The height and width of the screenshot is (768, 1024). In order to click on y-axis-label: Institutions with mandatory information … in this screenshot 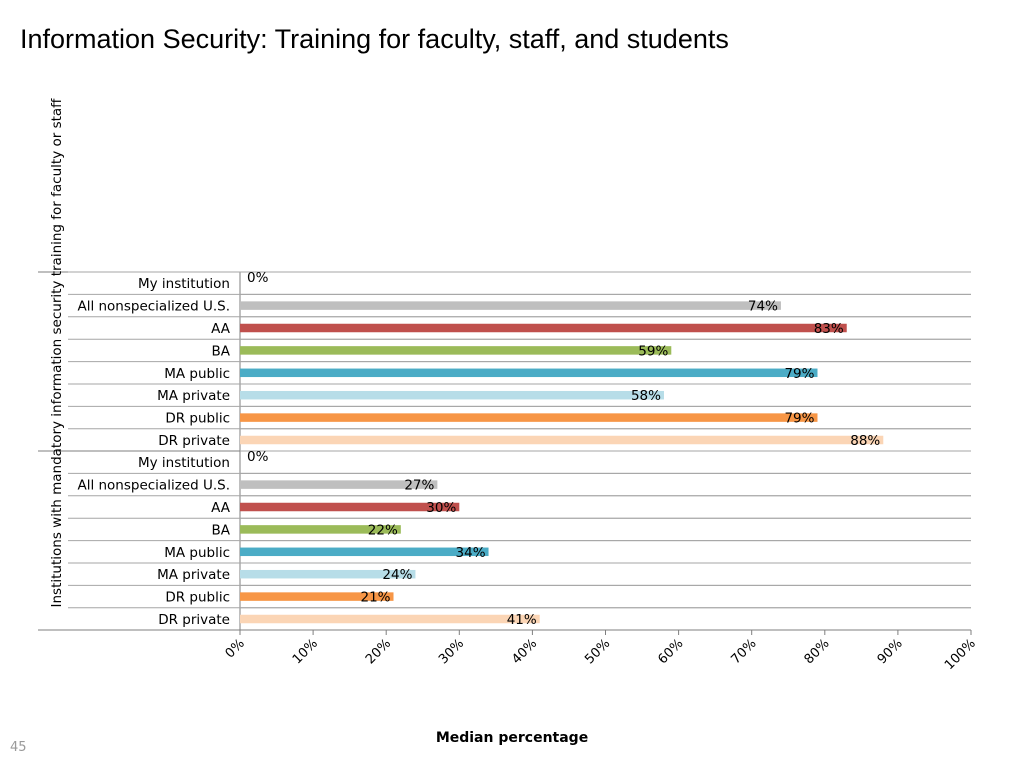, I will do `click(57, 353)`.